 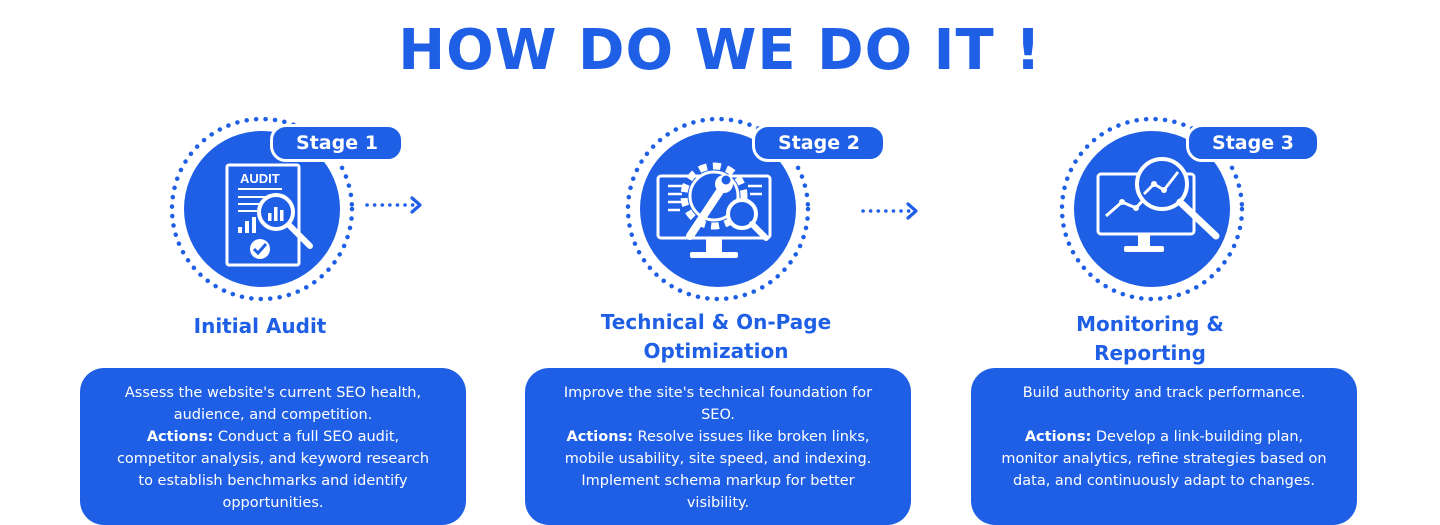 I want to click on page-title: HOW DO WE DO IT !, so click(x=720, y=50).